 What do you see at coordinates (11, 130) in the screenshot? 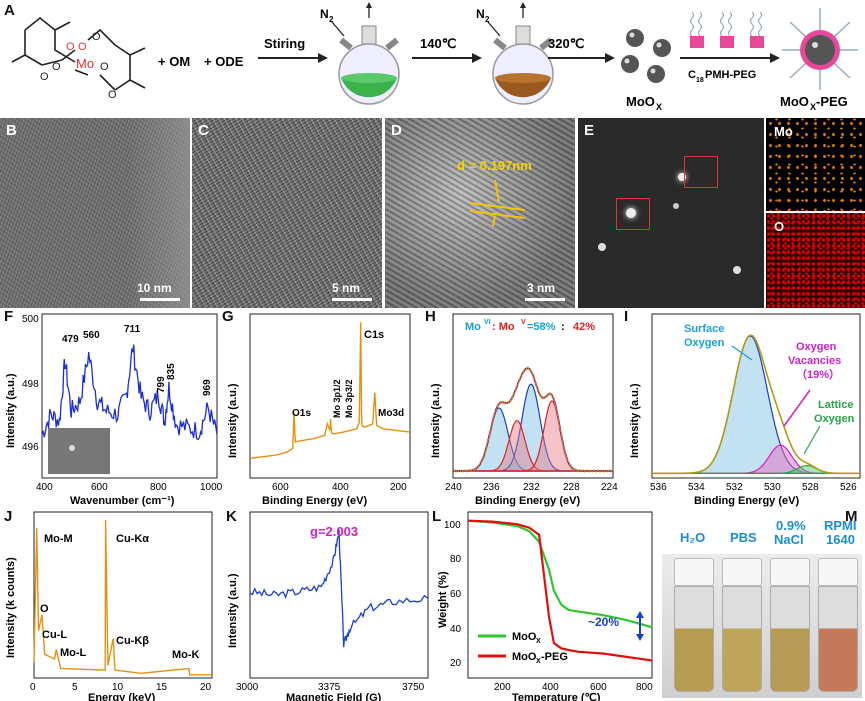
I see `panel-letter-b: B` at bounding box center [11, 130].